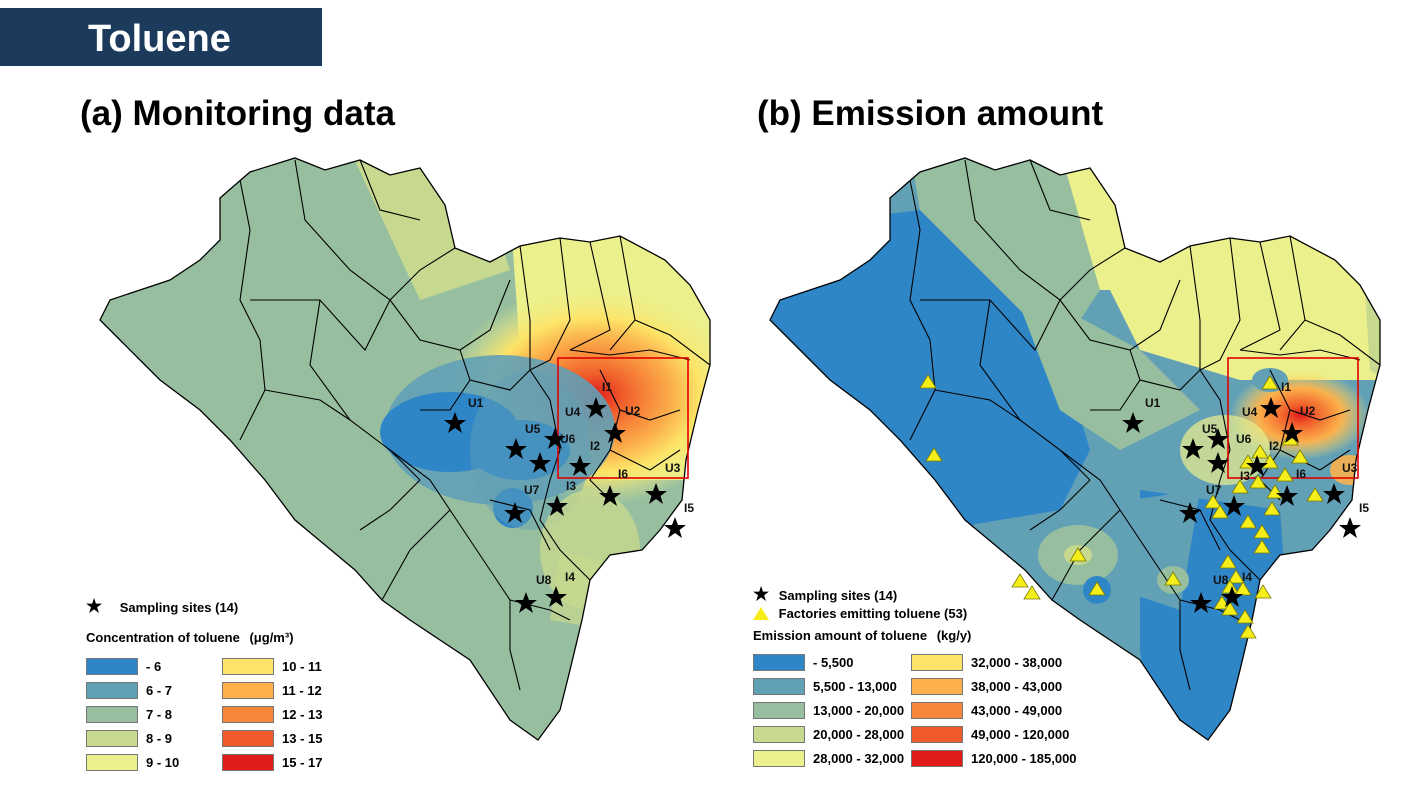 The width and height of the screenshot is (1418, 788). I want to click on legend-class-label: - 5,500, so click(833, 662).